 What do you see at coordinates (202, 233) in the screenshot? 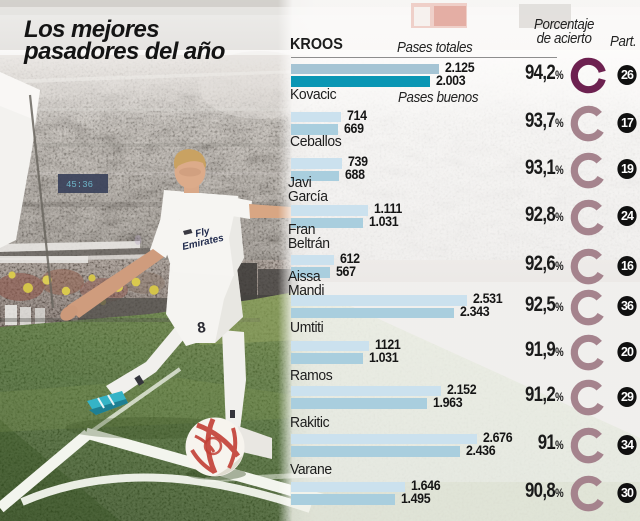
I see `svg-text: Fly` at bounding box center [202, 233].